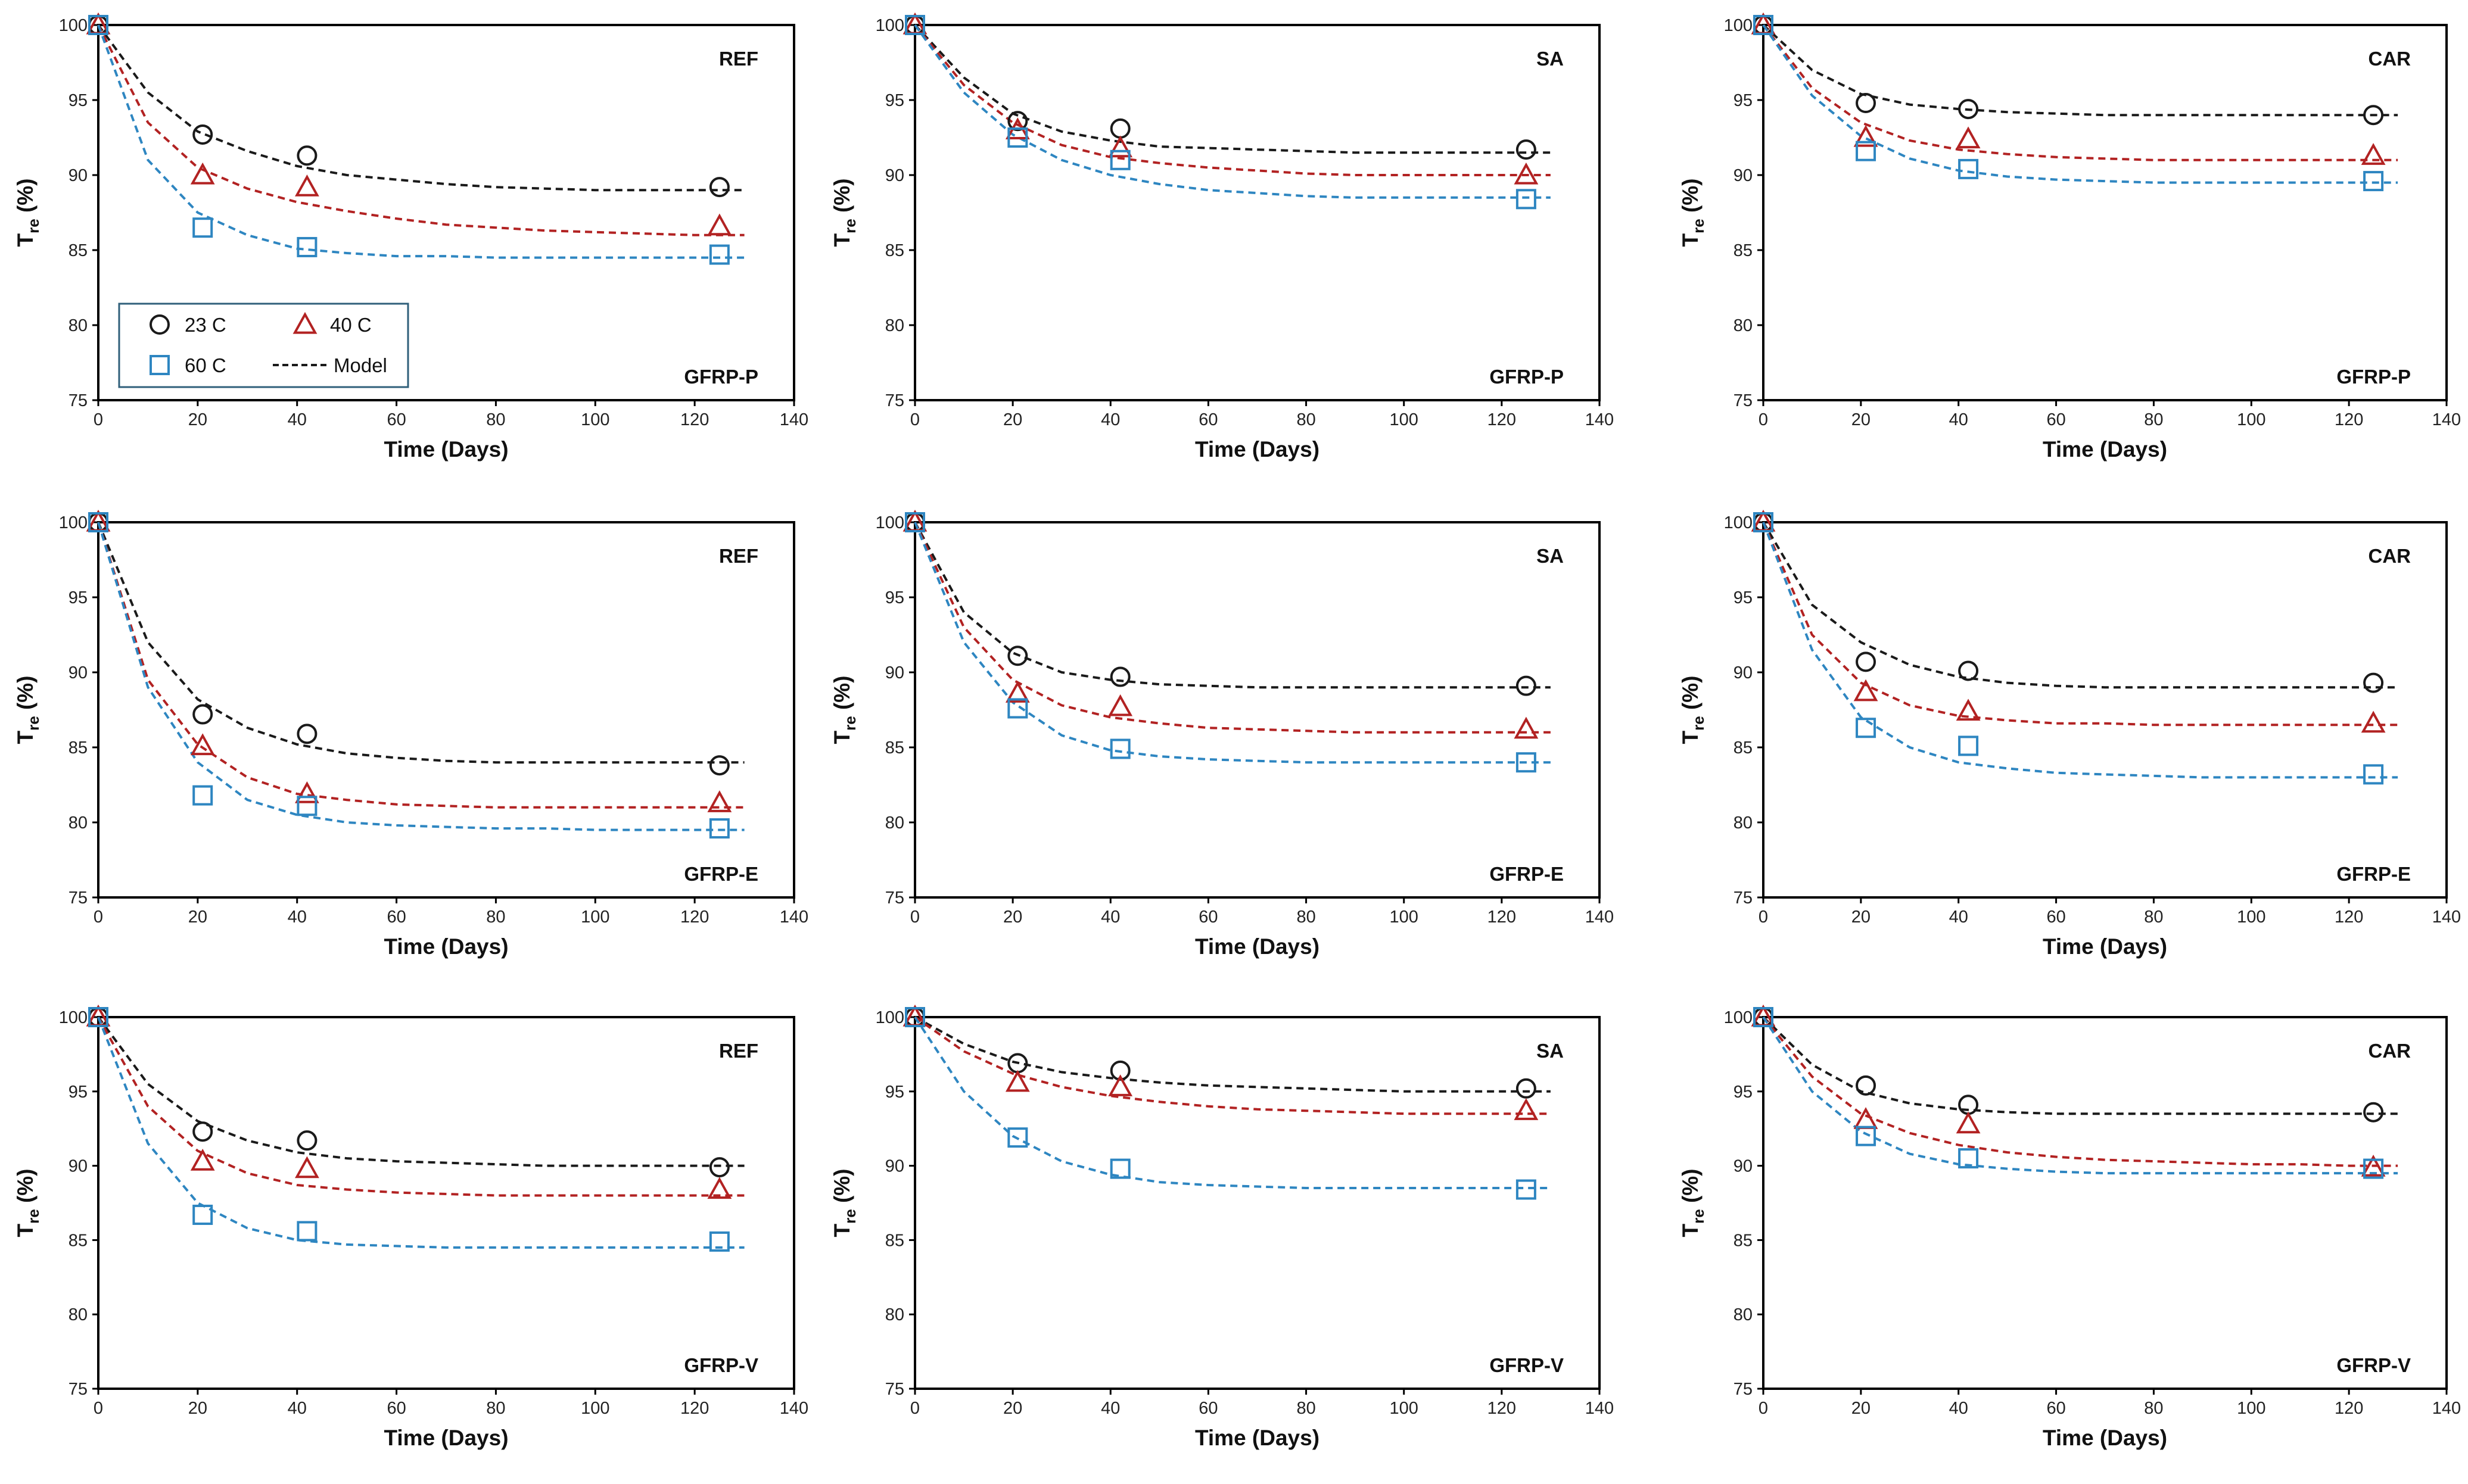  What do you see at coordinates (1739, 1018) in the screenshot?
I see `y-tick-label: 100` at bounding box center [1739, 1018].